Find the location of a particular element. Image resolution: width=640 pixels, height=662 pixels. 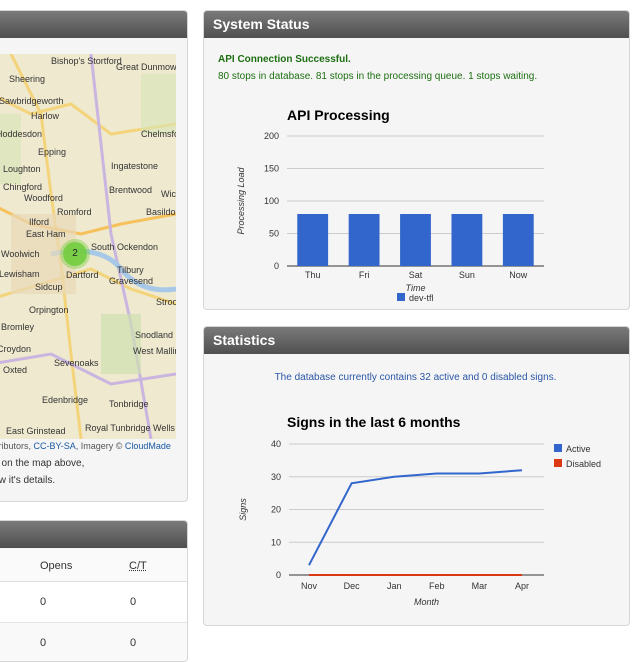

legend-label: Disabled is located at coordinates (583, 464).